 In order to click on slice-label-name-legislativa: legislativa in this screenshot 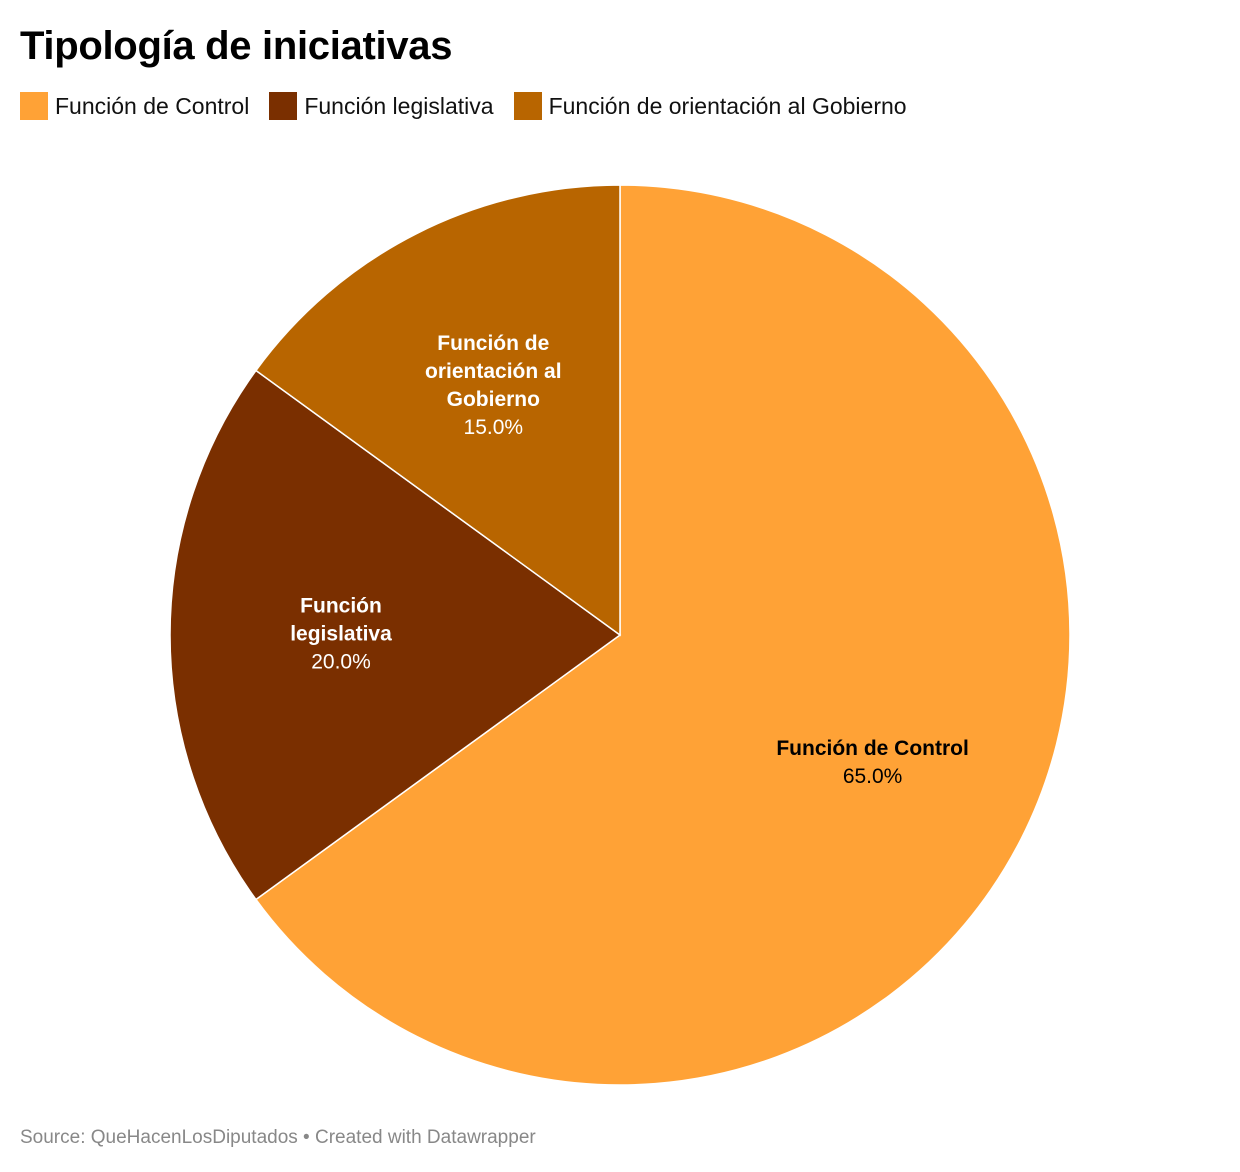, I will do `click(341, 634)`.